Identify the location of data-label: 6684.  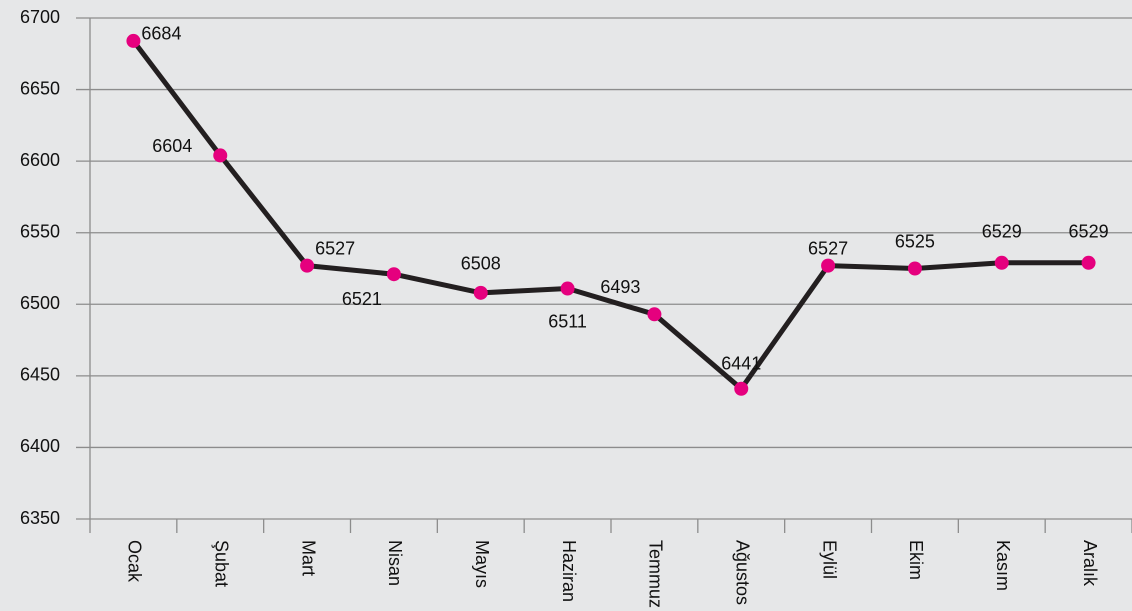
(161, 34).